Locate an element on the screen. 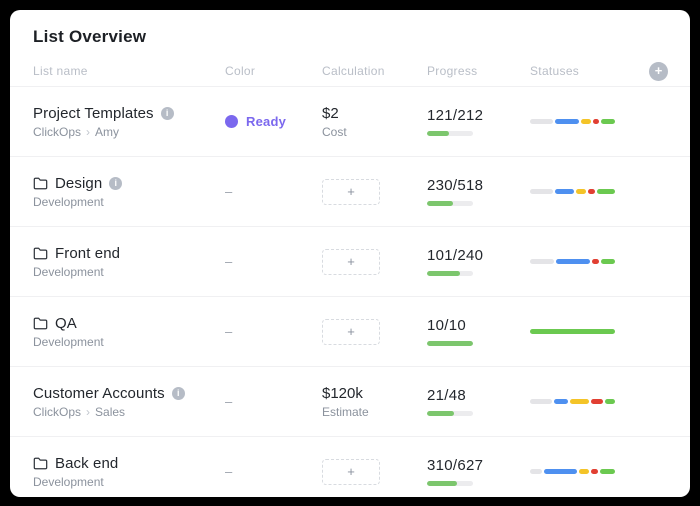 This screenshot has height=506, width=700. progress-count: 10/10 is located at coordinates (447, 325).